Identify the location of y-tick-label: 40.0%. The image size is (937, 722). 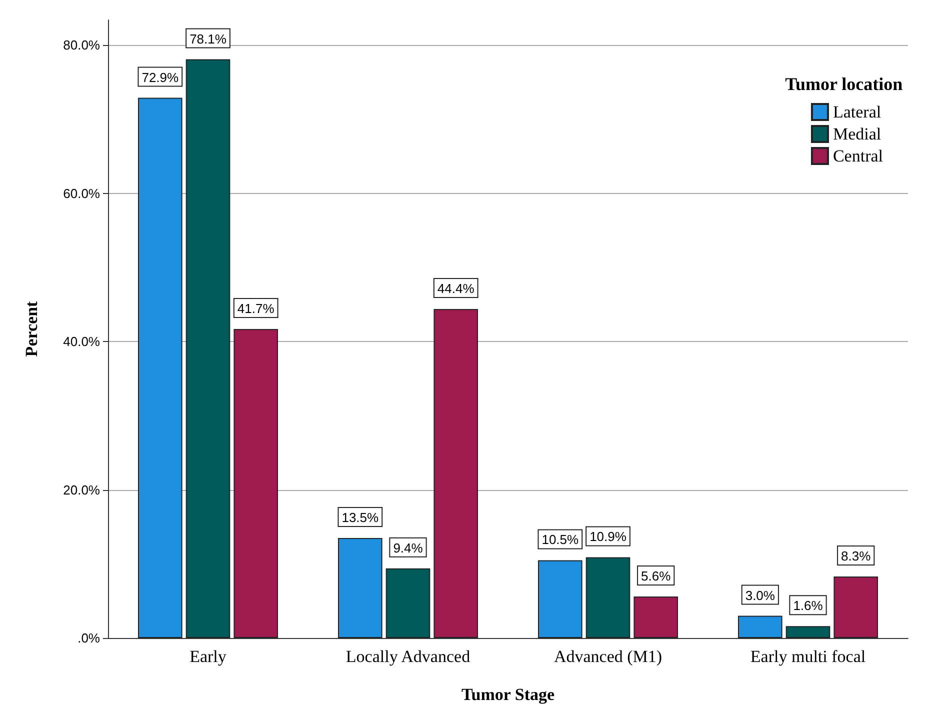
(81, 342).